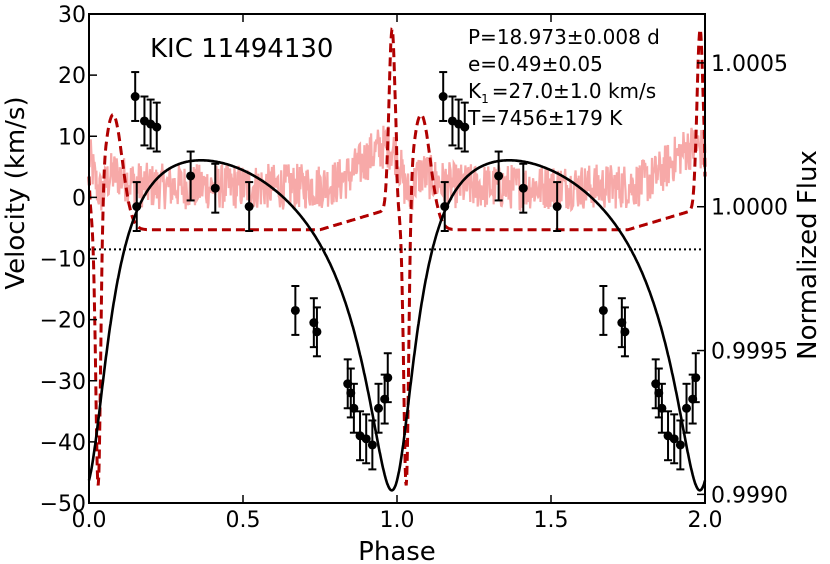 The width and height of the screenshot is (830, 564). What do you see at coordinates (705, 520) in the screenshot?
I see `x-tick-label: 2.0` at bounding box center [705, 520].